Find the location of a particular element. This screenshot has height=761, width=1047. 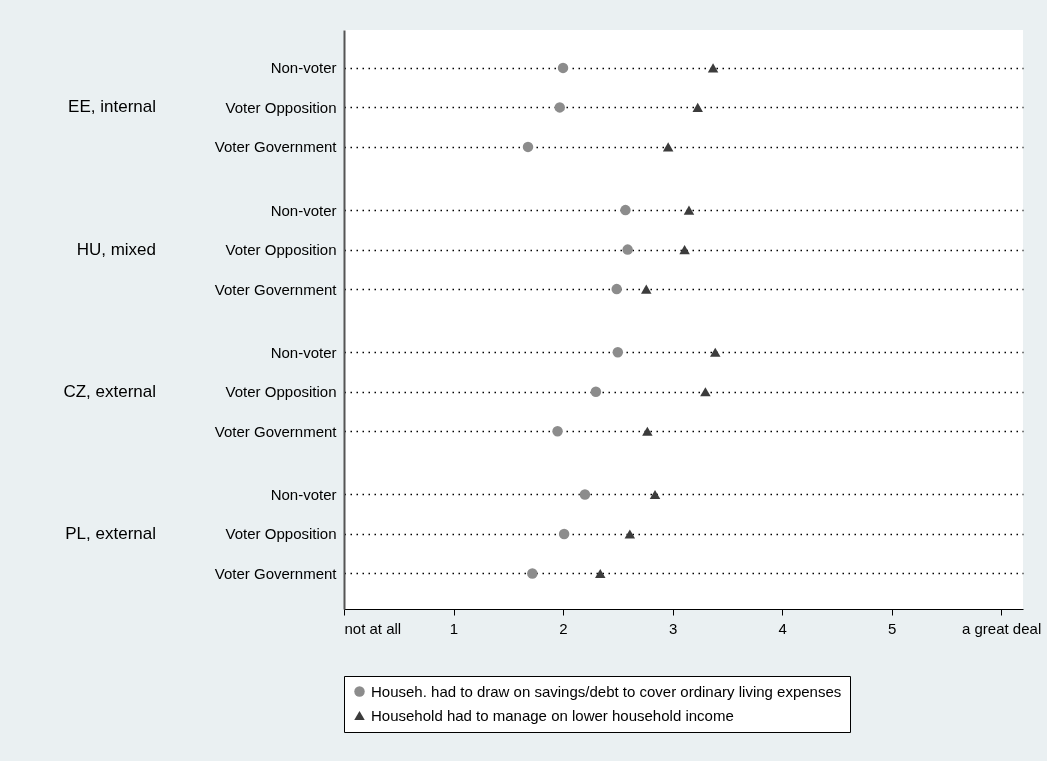

x-tick-label: not at all is located at coordinates (373, 628).